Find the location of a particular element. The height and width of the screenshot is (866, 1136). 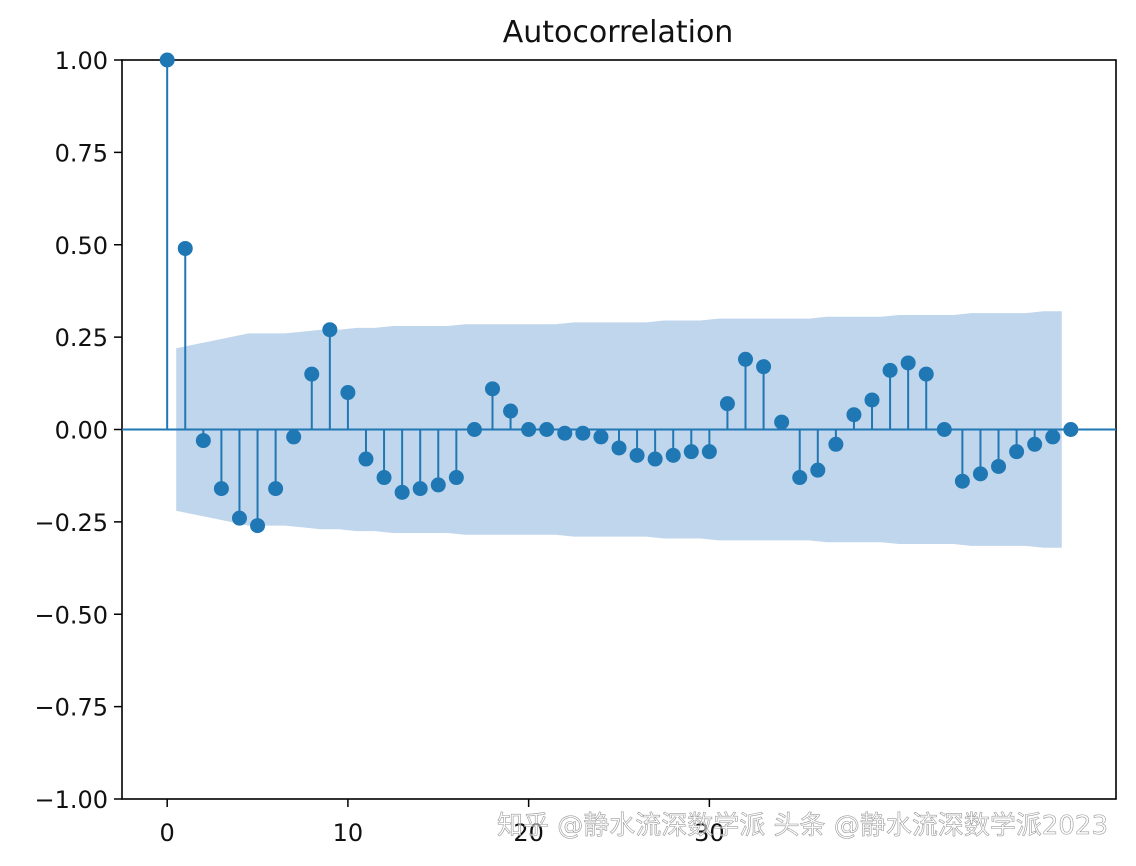

chart-title: Autocorrelation is located at coordinates (618, 32).